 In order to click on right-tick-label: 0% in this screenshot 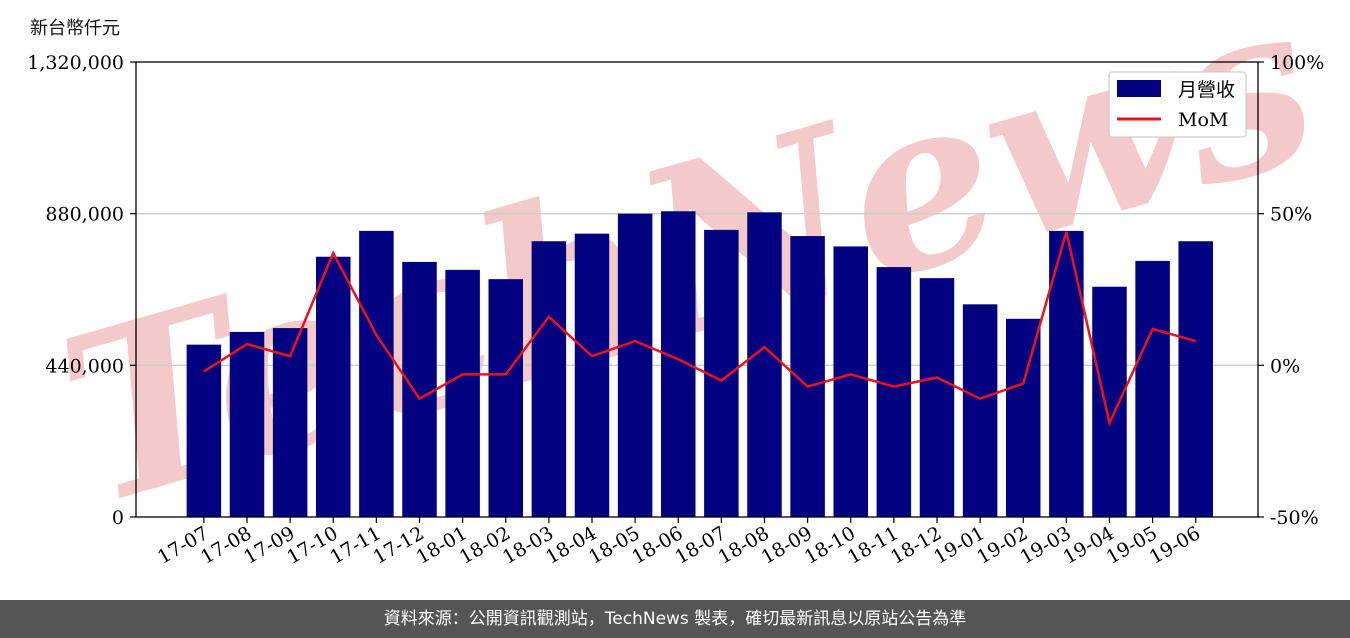, I will do `click(1285, 366)`.